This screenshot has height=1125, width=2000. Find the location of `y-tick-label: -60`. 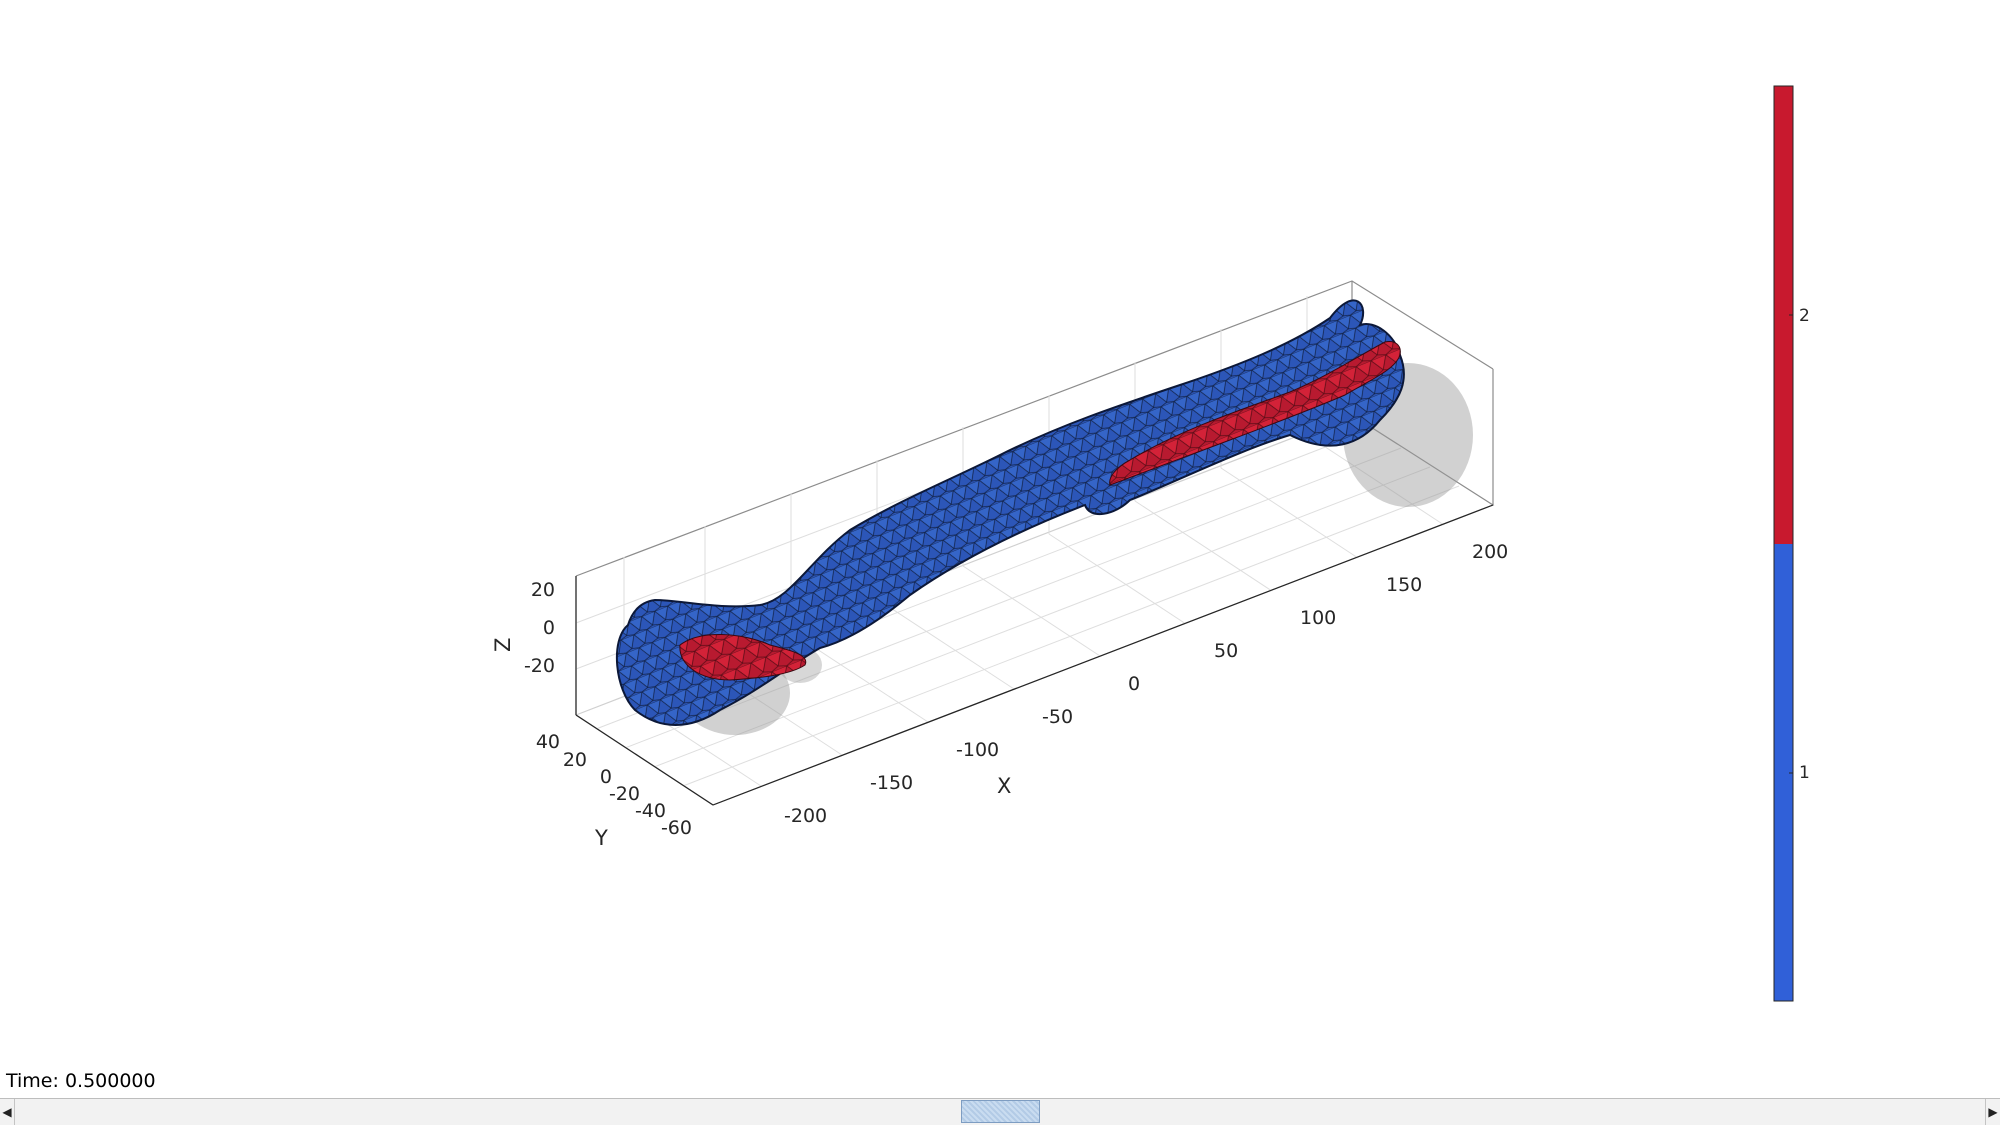

y-tick-label: -60 is located at coordinates (676, 828).